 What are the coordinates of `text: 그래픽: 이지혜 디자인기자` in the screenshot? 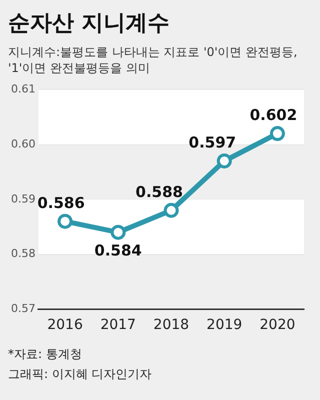 It's located at (80, 375).